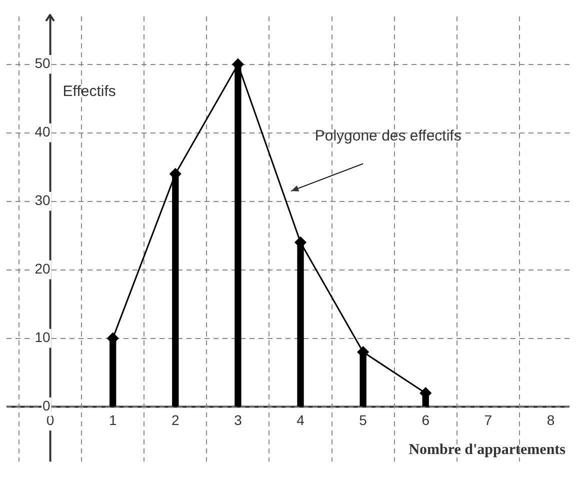  What do you see at coordinates (42, 268) in the screenshot?
I see `y-tick-label: 20` at bounding box center [42, 268].